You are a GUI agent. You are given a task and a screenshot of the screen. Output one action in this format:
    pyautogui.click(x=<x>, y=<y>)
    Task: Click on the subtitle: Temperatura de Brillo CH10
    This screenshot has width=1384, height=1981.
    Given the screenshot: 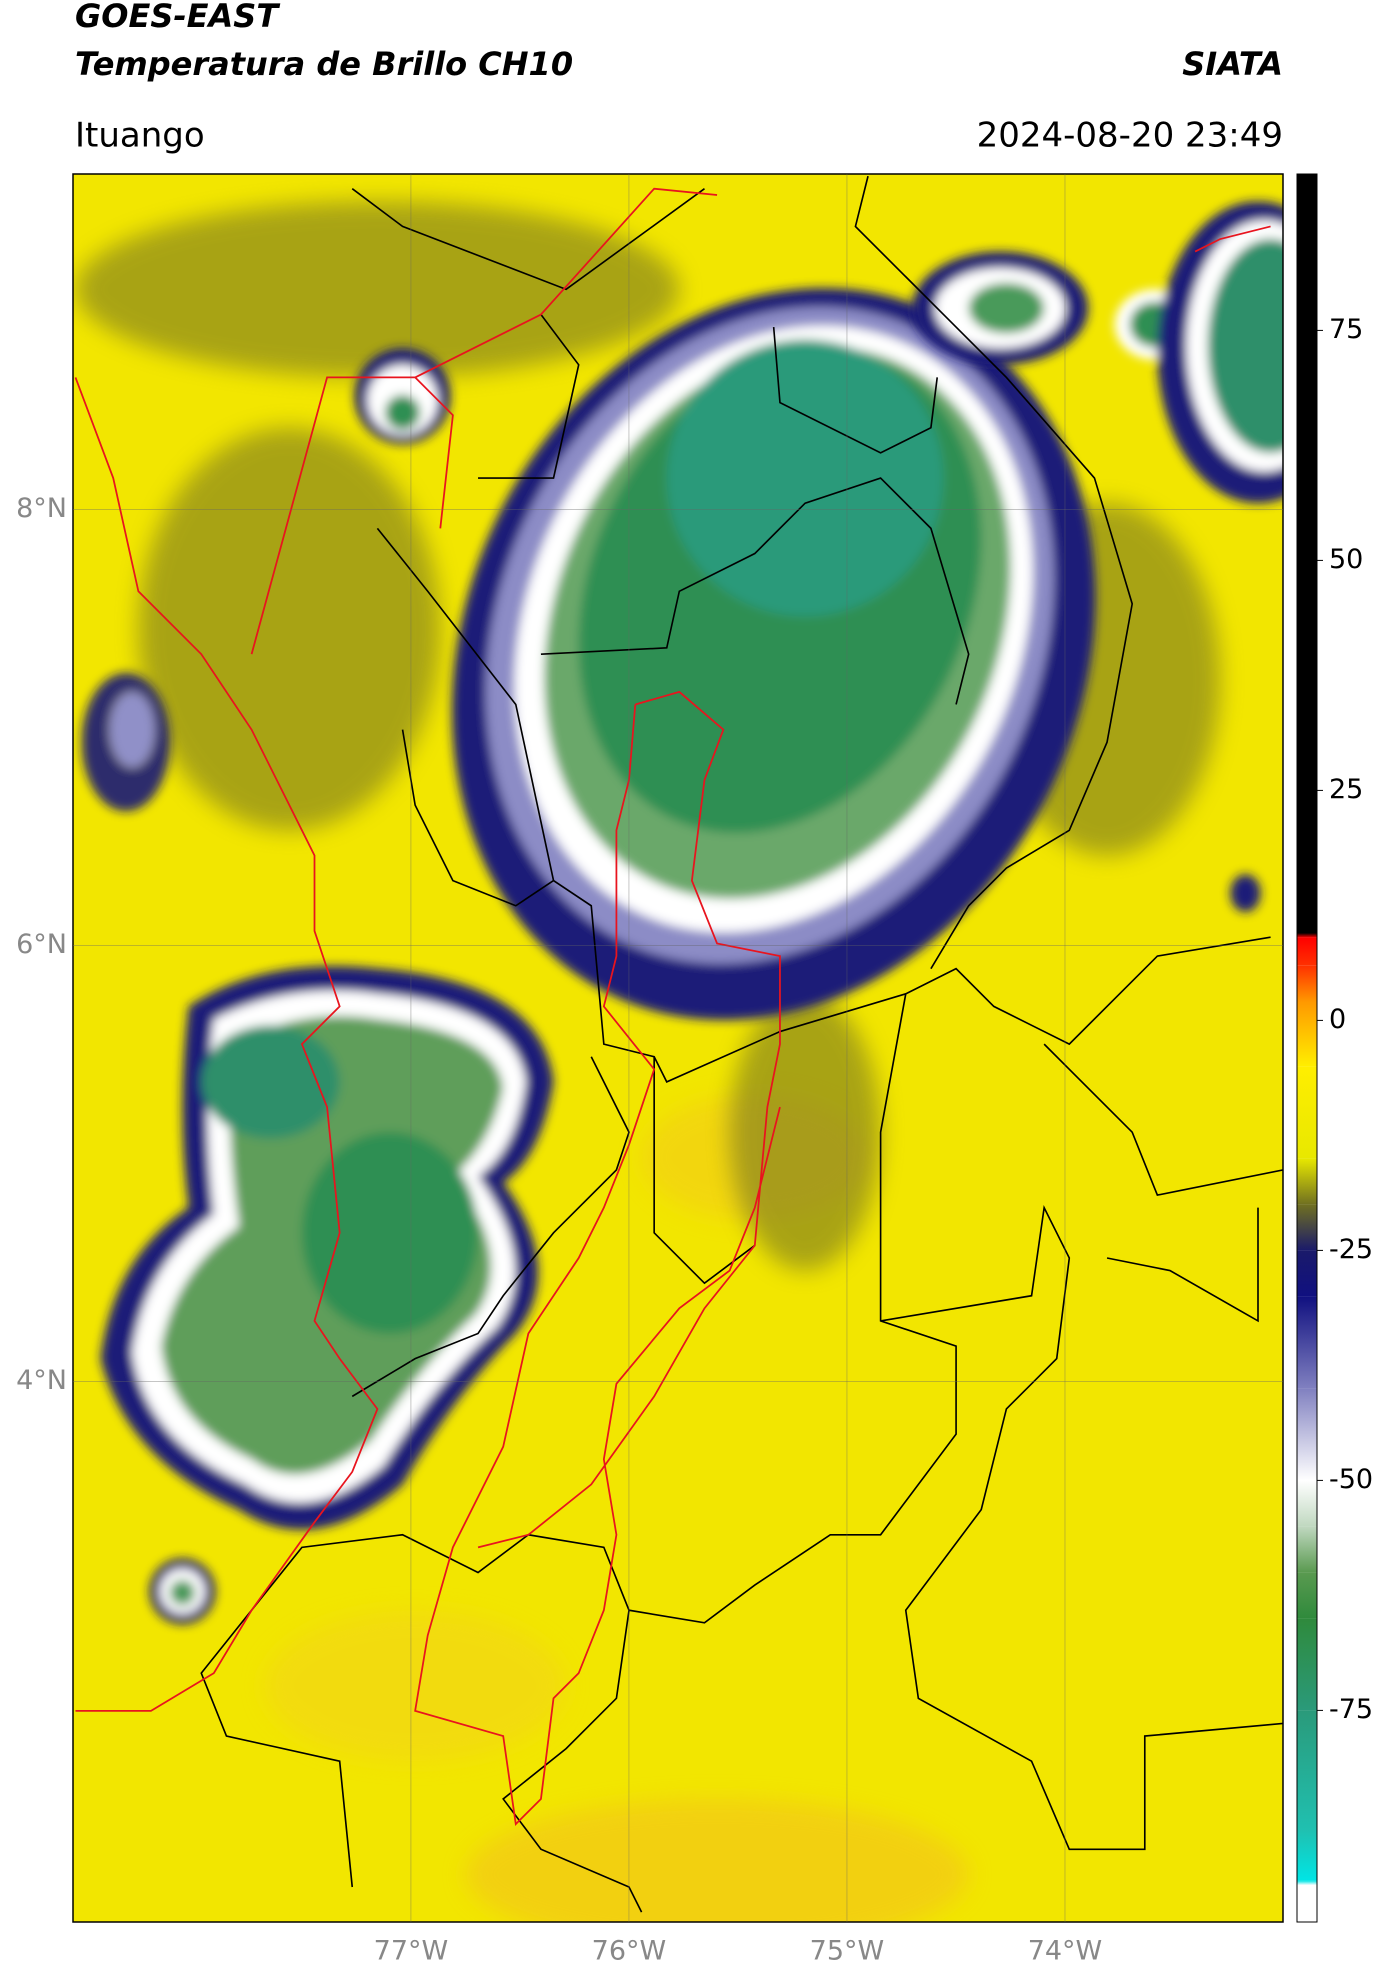 What is the action you would take?
    pyautogui.click(x=324, y=64)
    